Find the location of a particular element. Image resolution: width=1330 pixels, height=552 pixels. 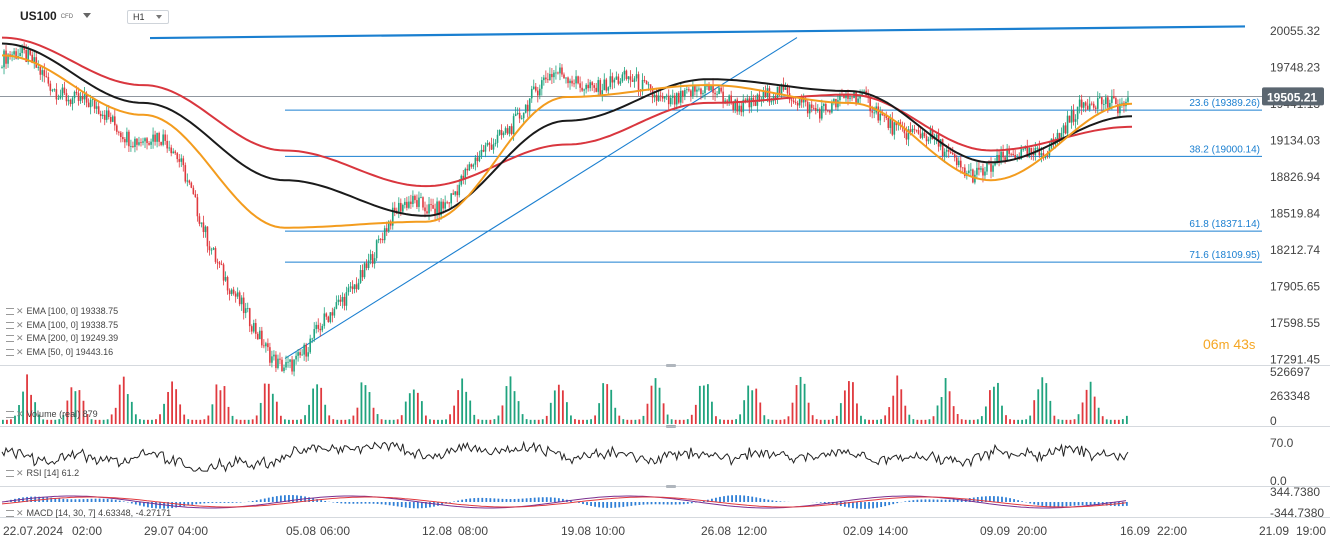

timeframe-select: H1 is located at coordinates (148, 17).